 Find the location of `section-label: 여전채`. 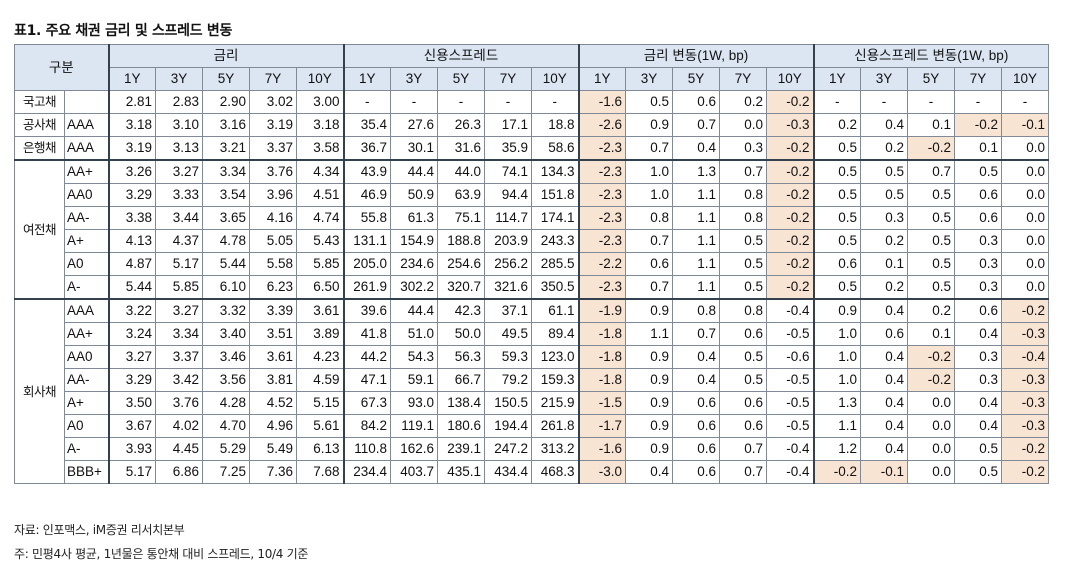

section-label: 여전채 is located at coordinates (39, 229).